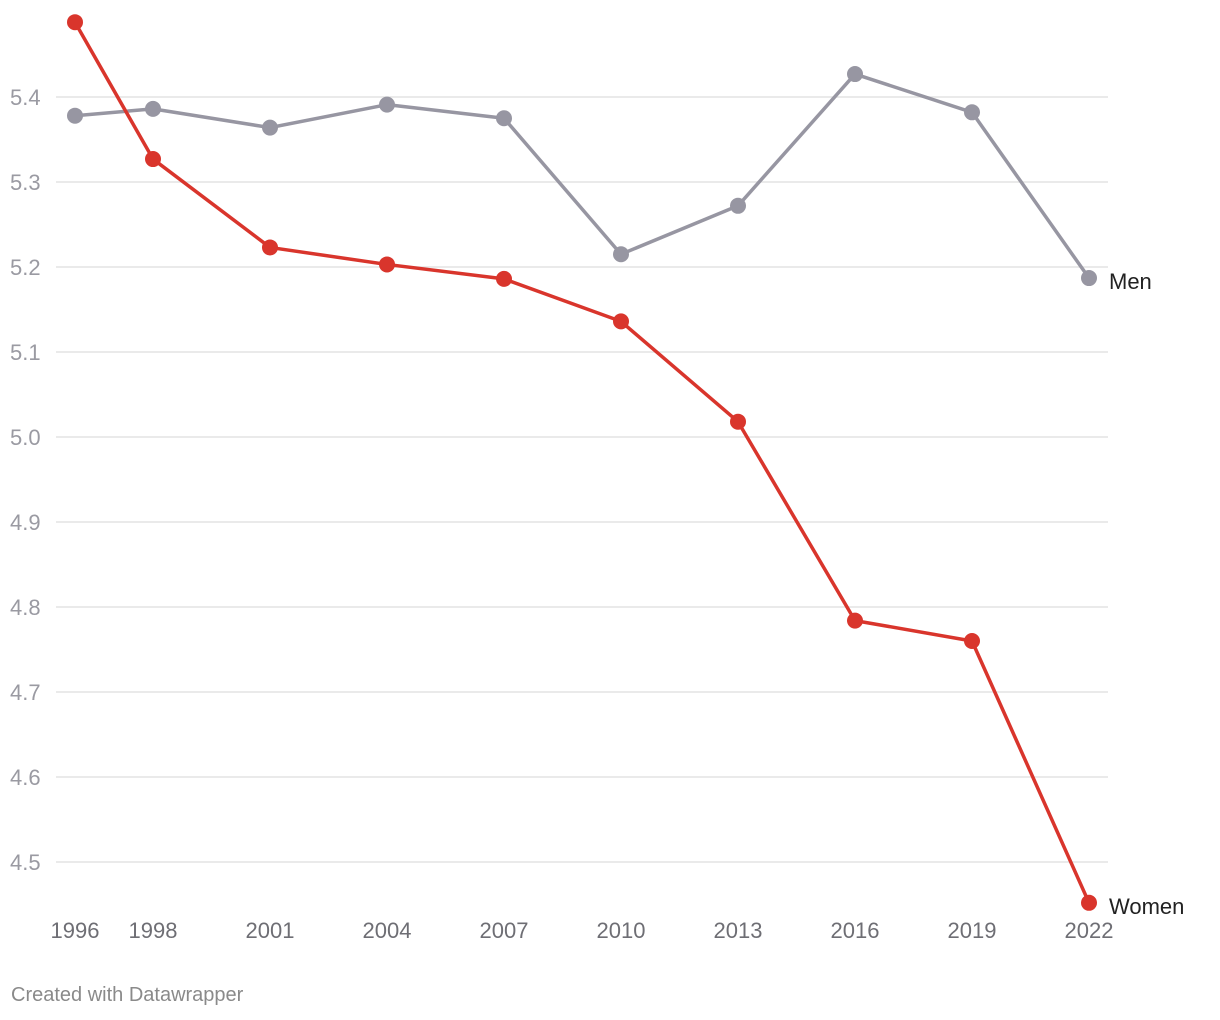 The width and height of the screenshot is (1220, 1020). I want to click on x-tick-label: 2001, so click(270, 930).